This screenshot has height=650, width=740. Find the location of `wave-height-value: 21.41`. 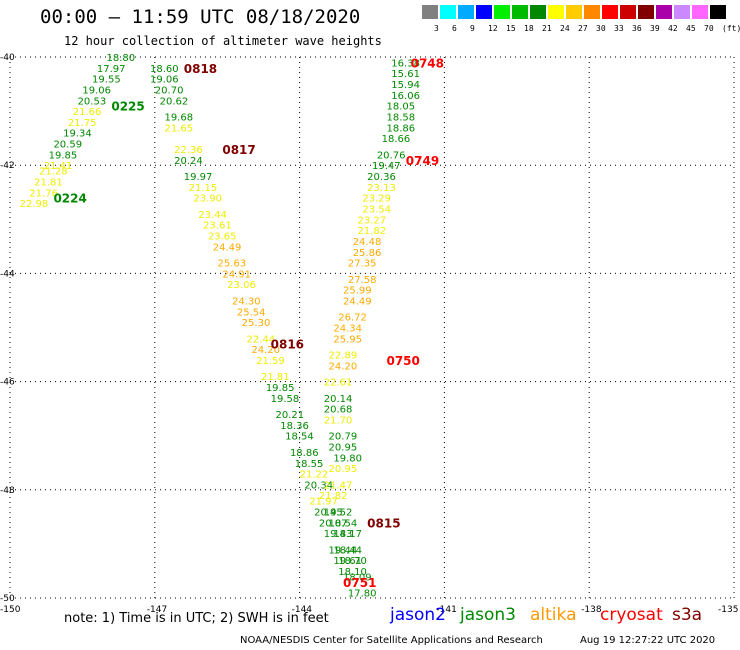

wave-height-value: 21.41 is located at coordinates (58, 166).